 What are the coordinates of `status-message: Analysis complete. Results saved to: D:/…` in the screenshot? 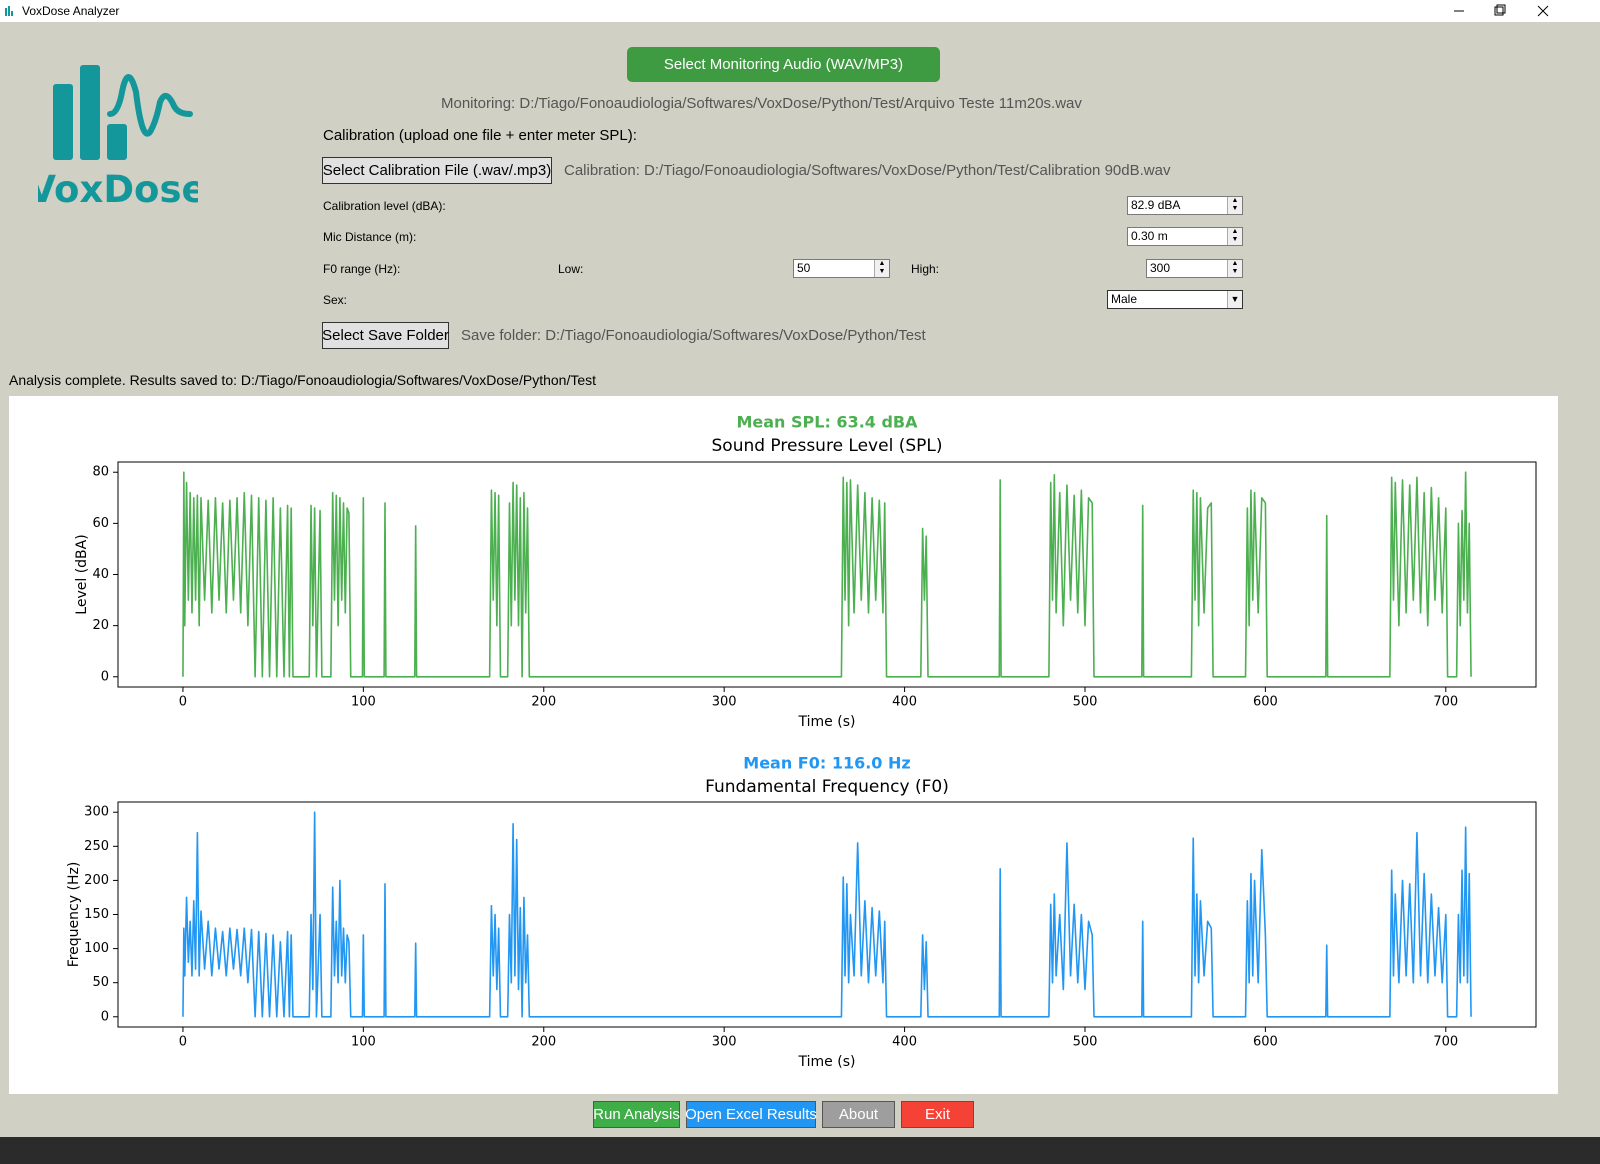 It's located at (303, 380).